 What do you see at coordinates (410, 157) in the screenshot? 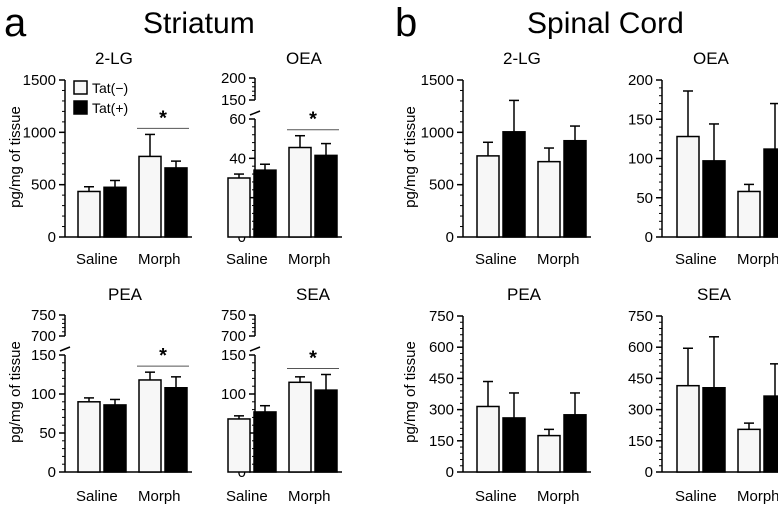
I see `y-axis-label-4: pg/mg of tissue` at bounding box center [410, 157].